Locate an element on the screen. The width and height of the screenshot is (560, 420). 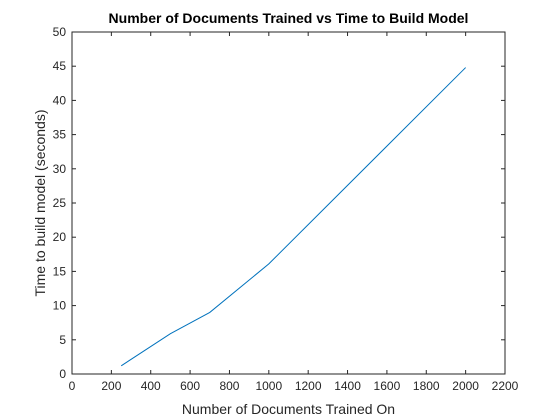
y-tick-label: 30 is located at coordinates (60, 169).